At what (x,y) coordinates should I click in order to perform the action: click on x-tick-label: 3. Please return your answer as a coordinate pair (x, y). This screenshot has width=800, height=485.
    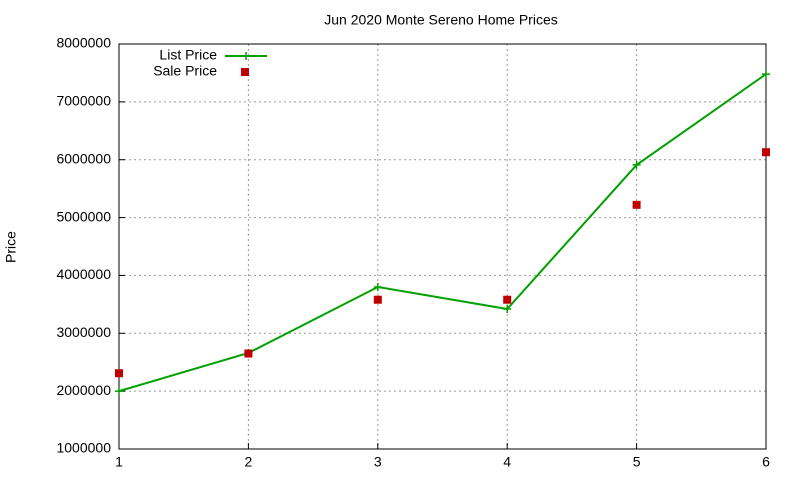
    Looking at the image, I should click on (378, 462).